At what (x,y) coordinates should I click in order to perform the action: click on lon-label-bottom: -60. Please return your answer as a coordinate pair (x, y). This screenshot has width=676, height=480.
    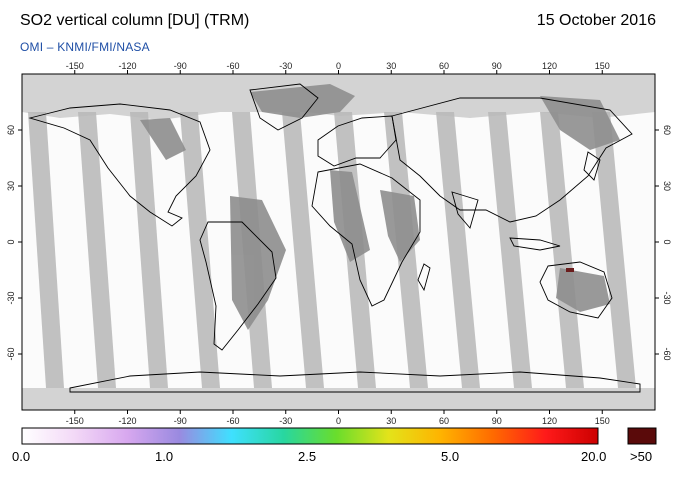
    Looking at the image, I should click on (232, 421).